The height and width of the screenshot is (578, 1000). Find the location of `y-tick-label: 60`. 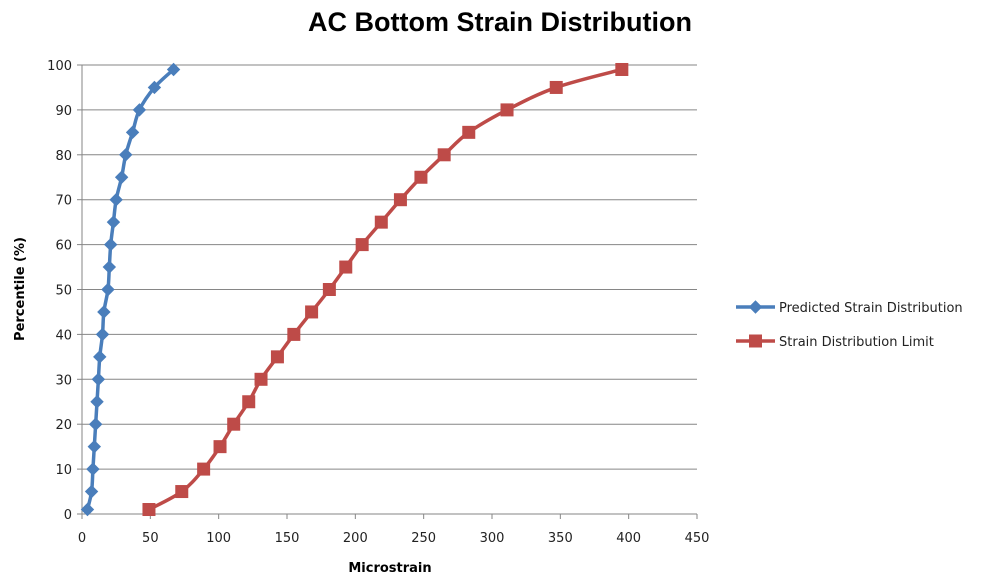

y-tick-label: 60 is located at coordinates (63, 246).